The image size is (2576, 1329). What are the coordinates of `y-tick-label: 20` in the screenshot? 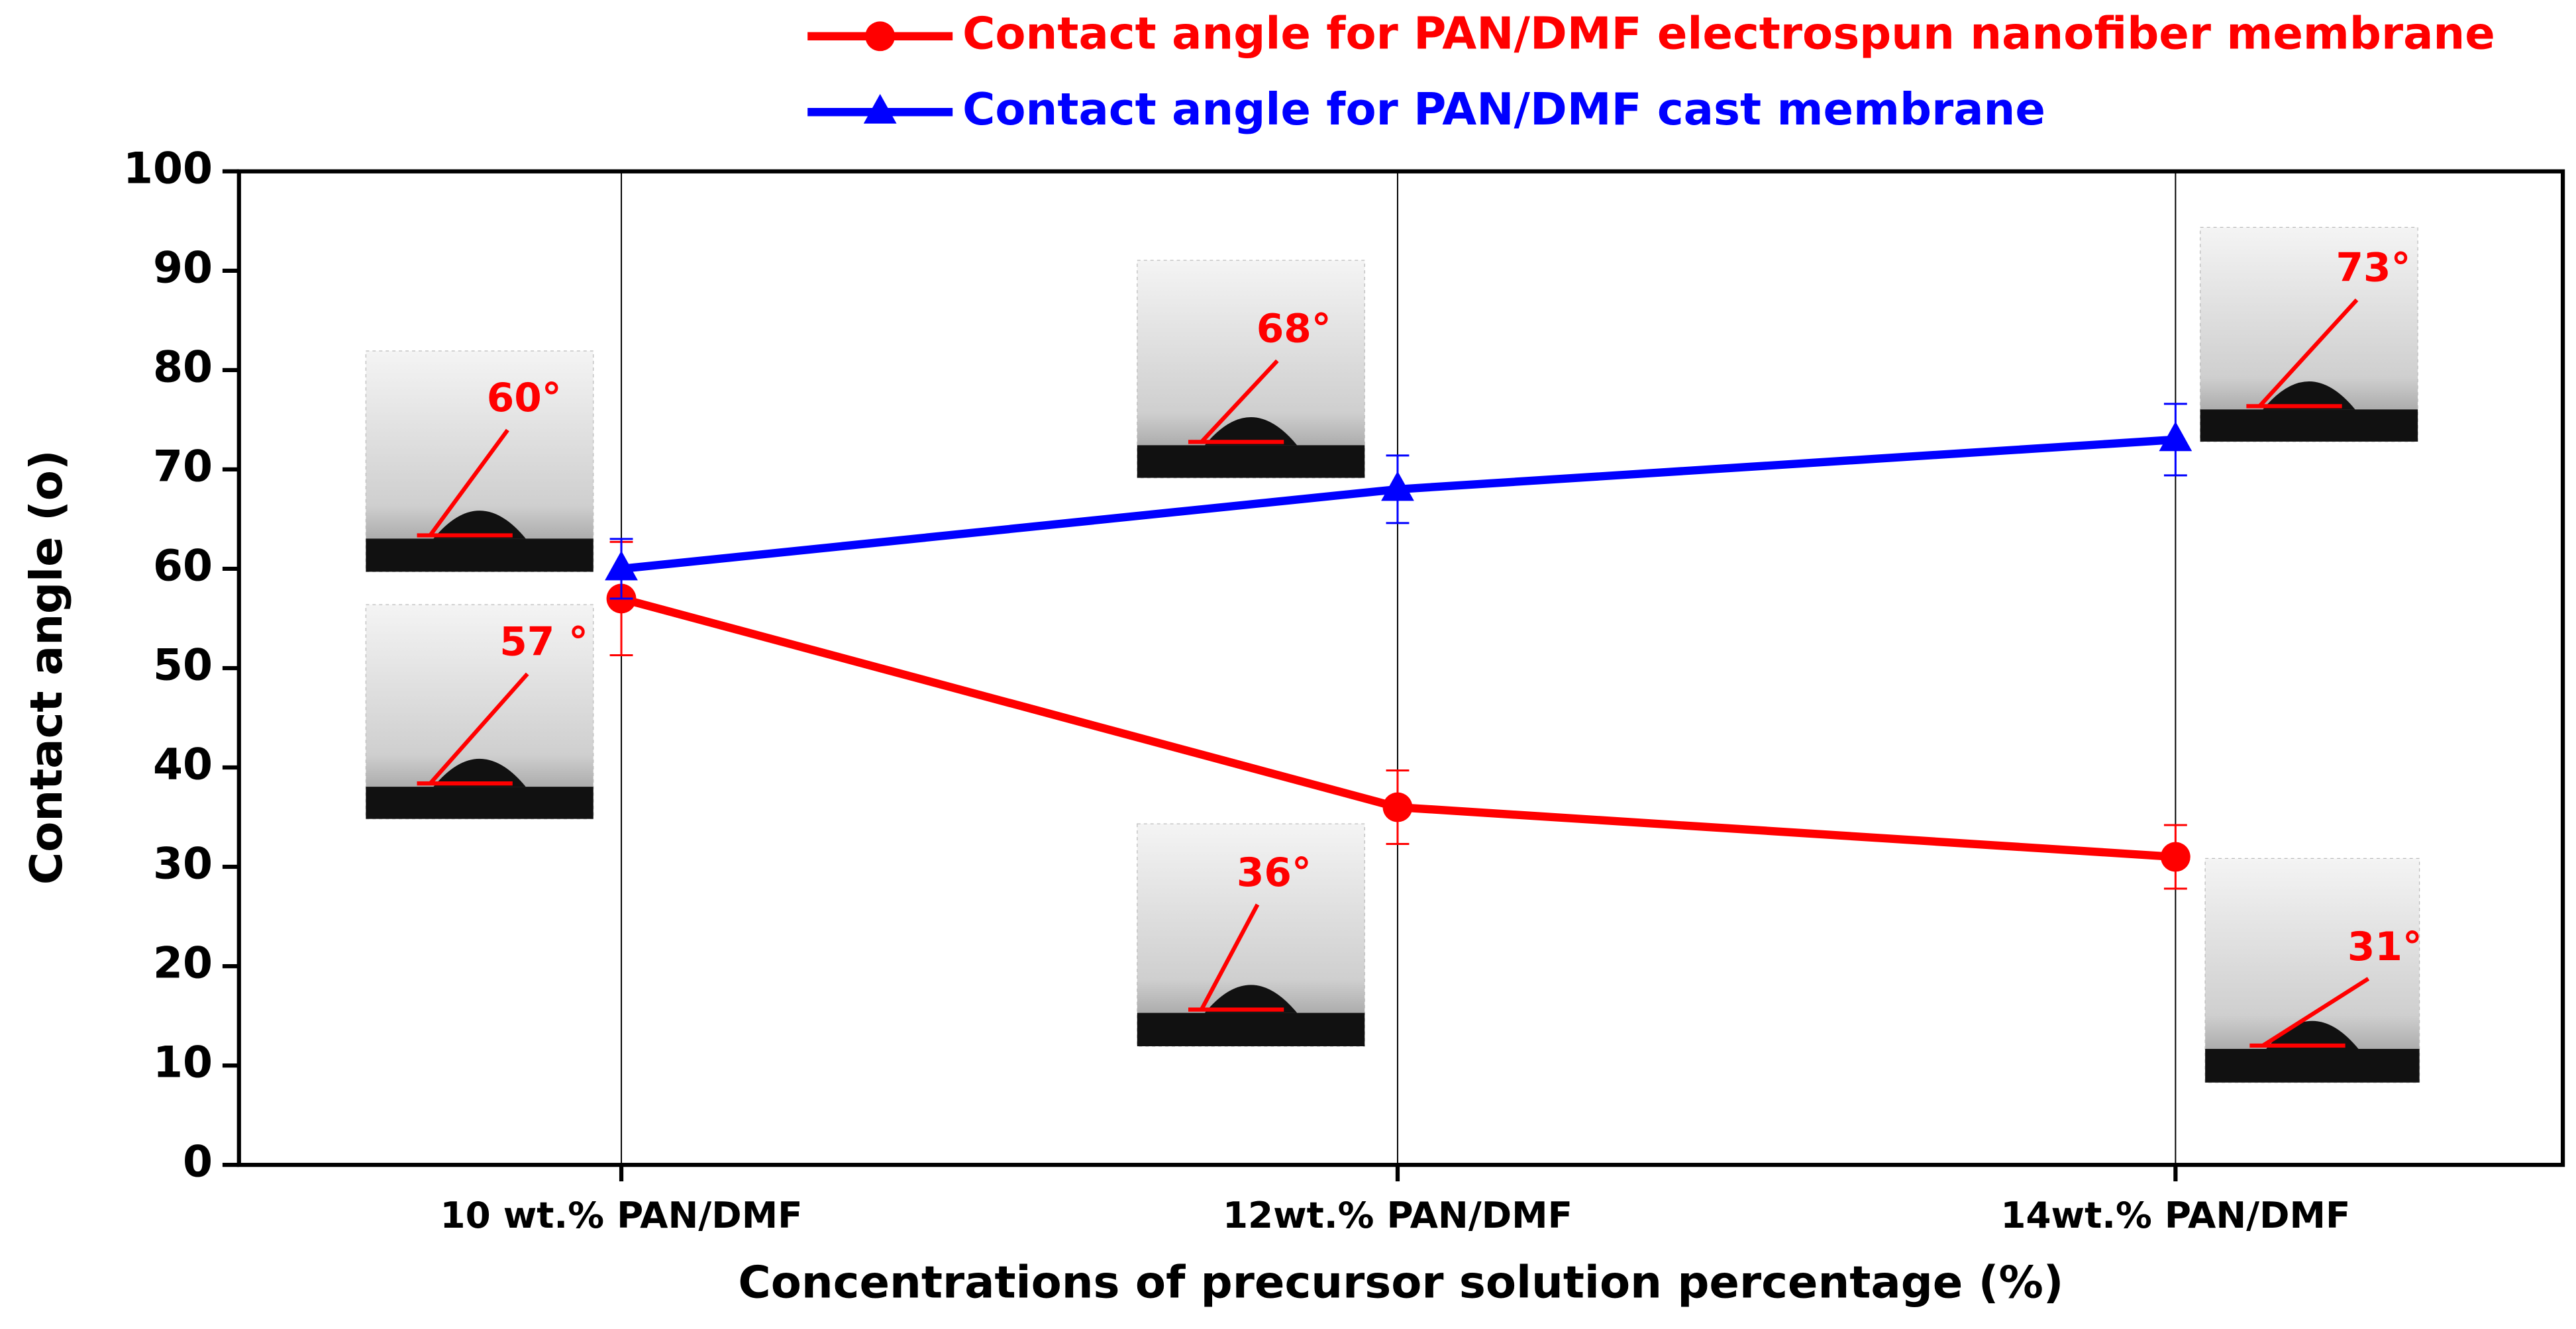 It's located at (183, 964).